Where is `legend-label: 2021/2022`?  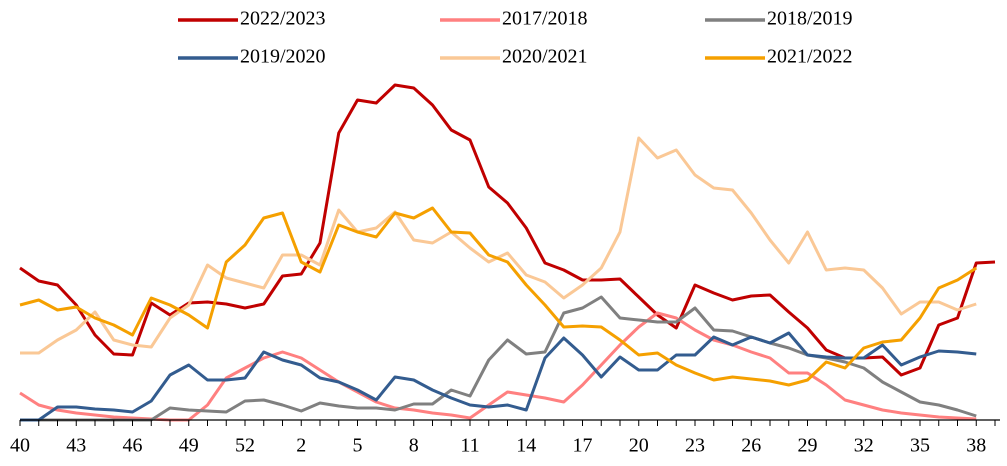 legend-label: 2021/2022 is located at coordinates (810, 57).